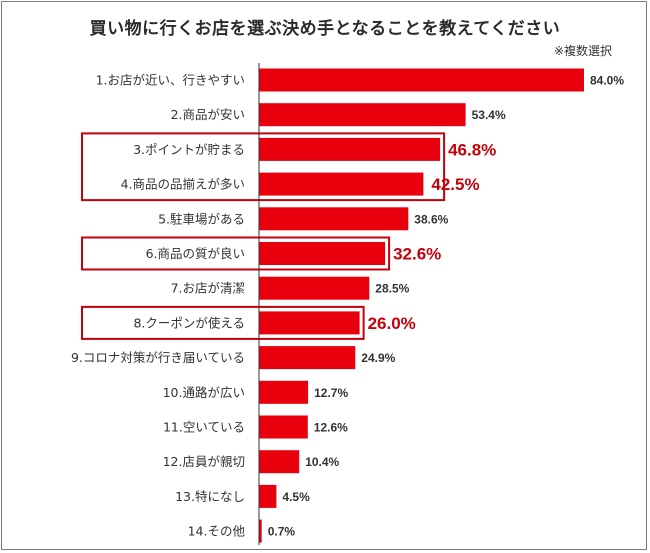 This screenshot has width=650, height=553. I want to click on category-label: 13.特になし, so click(210, 496).